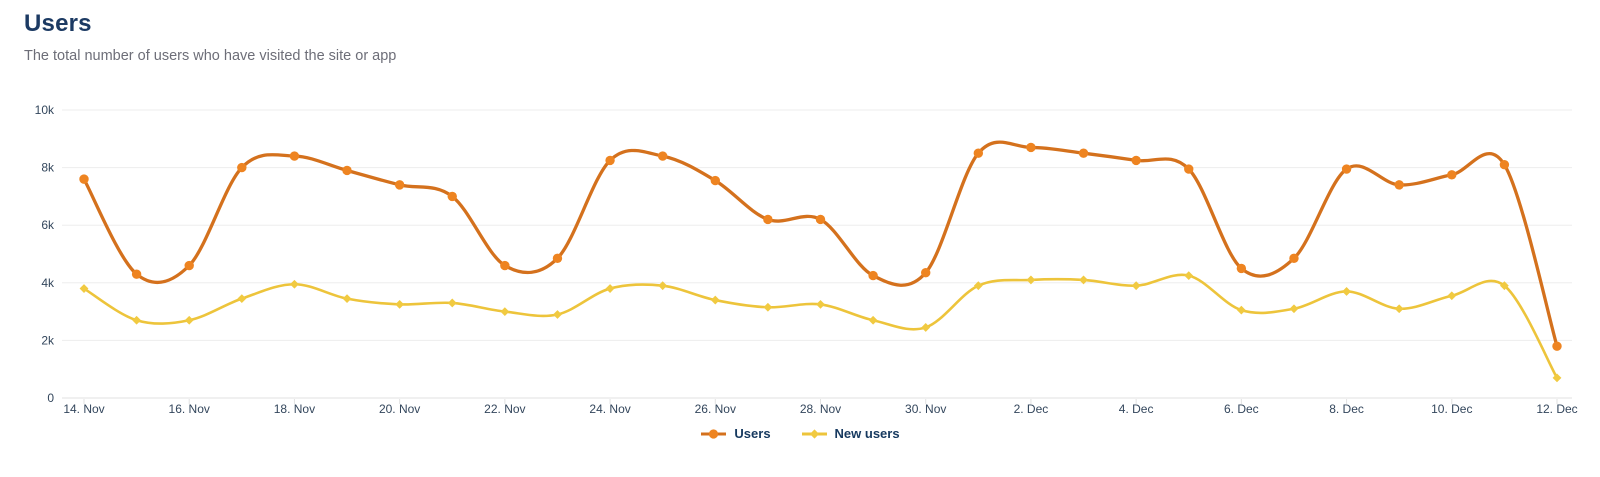  I want to click on x-axis-label: 20. Nov, so click(399, 409).